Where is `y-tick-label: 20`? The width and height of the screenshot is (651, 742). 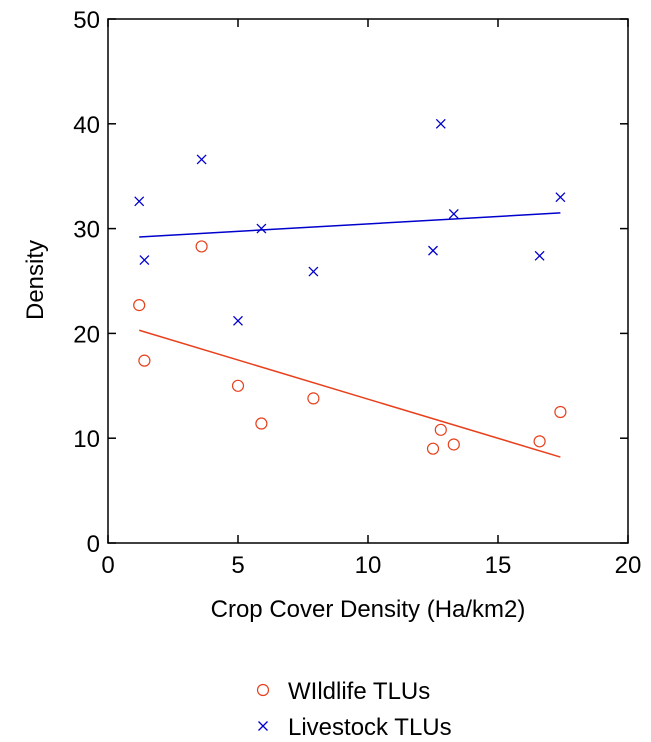 y-tick-label: 20 is located at coordinates (86, 334).